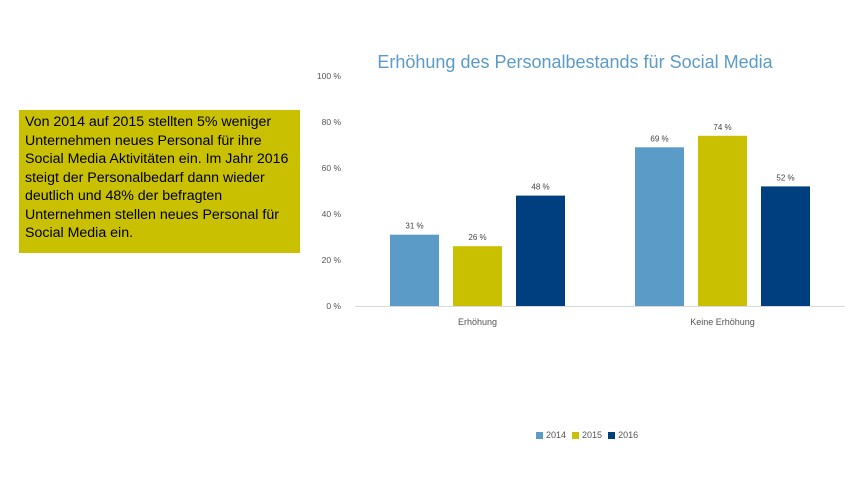 The height and width of the screenshot is (479, 850). What do you see at coordinates (477, 322) in the screenshot?
I see `x-category-label: Erhöhung` at bounding box center [477, 322].